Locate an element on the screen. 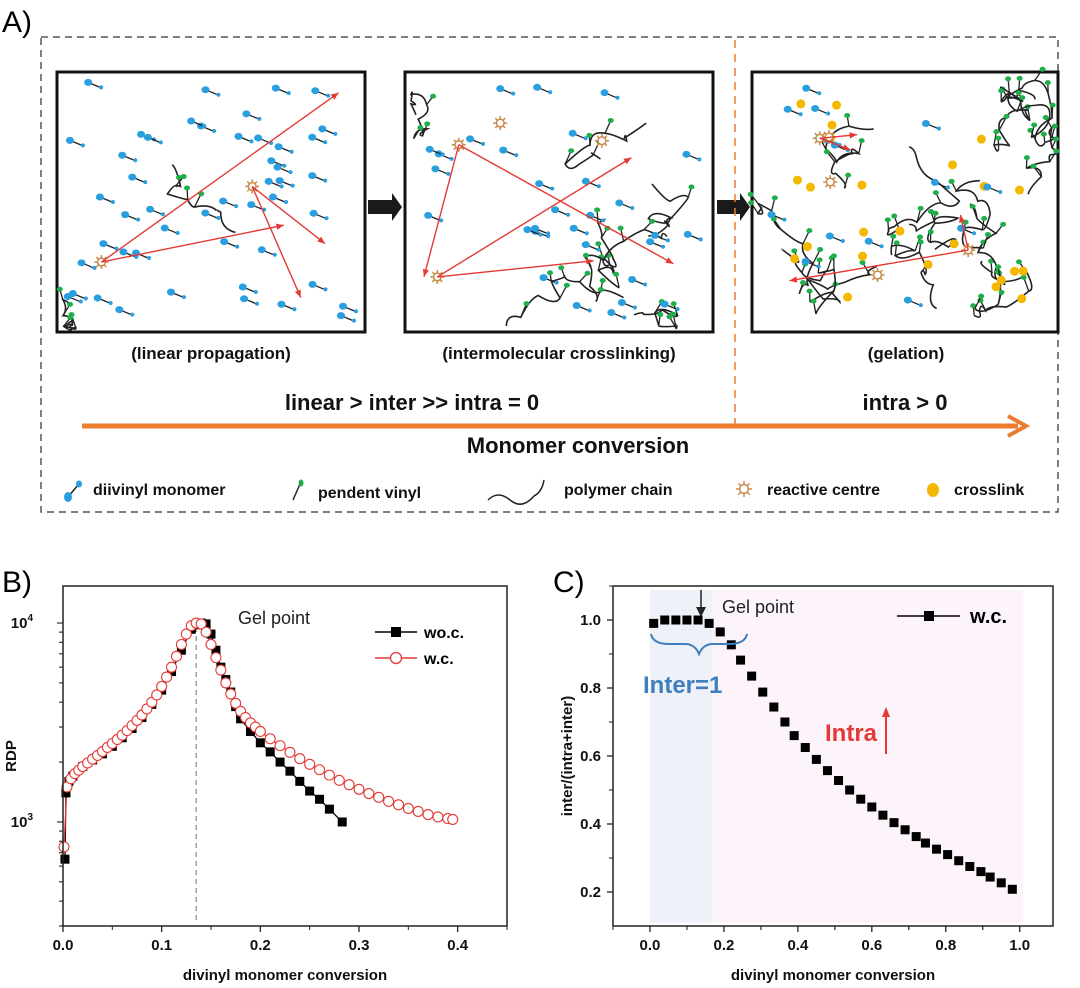 This screenshot has width=1080, height=988. legend-c-marker is located at coordinates (929, 616).